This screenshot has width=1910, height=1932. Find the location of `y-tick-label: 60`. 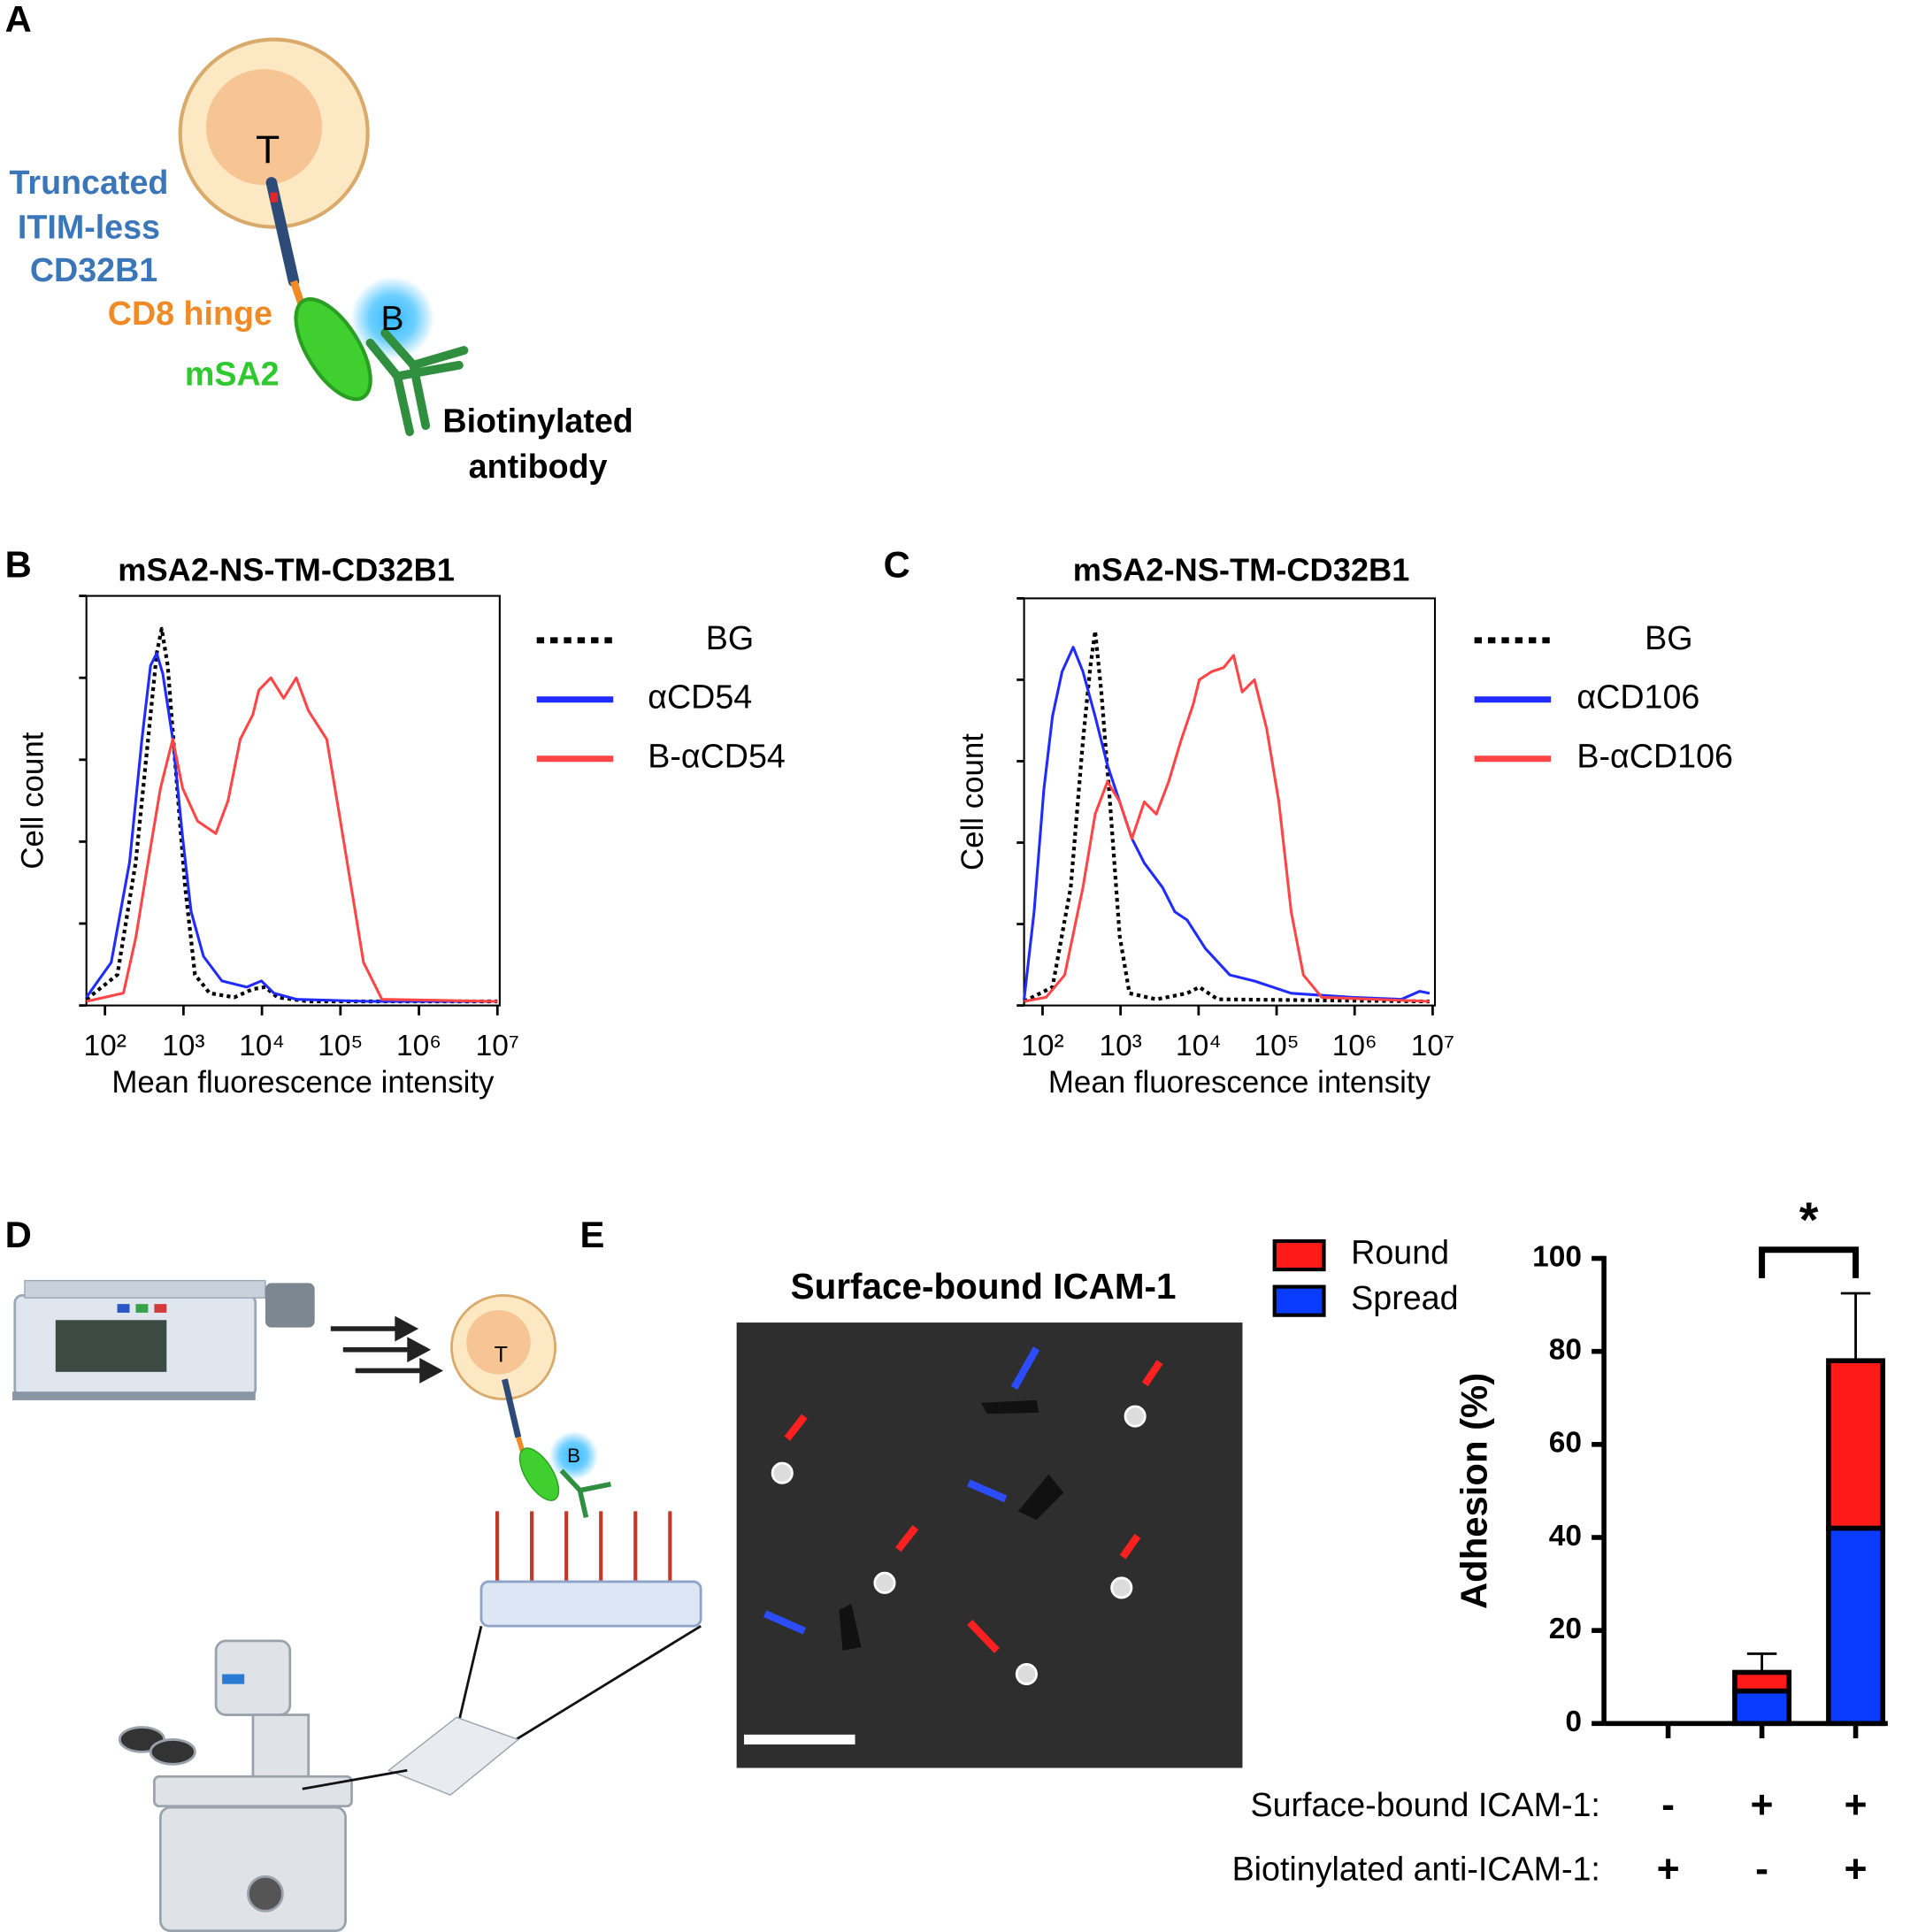

y-tick-label: 60 is located at coordinates (1565, 1443).